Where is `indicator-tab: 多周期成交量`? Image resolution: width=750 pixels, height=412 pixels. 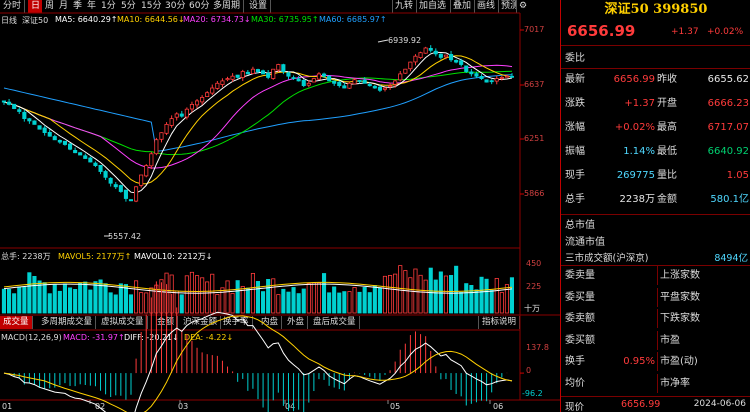 indicator-tab: 多周期成交量 is located at coordinates (67, 322).